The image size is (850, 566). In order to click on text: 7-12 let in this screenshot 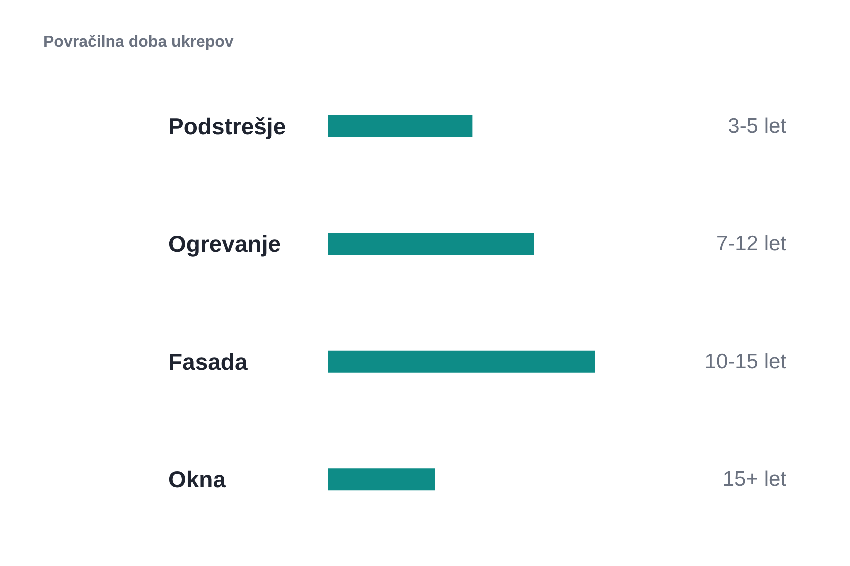, I will do `click(751, 244)`.